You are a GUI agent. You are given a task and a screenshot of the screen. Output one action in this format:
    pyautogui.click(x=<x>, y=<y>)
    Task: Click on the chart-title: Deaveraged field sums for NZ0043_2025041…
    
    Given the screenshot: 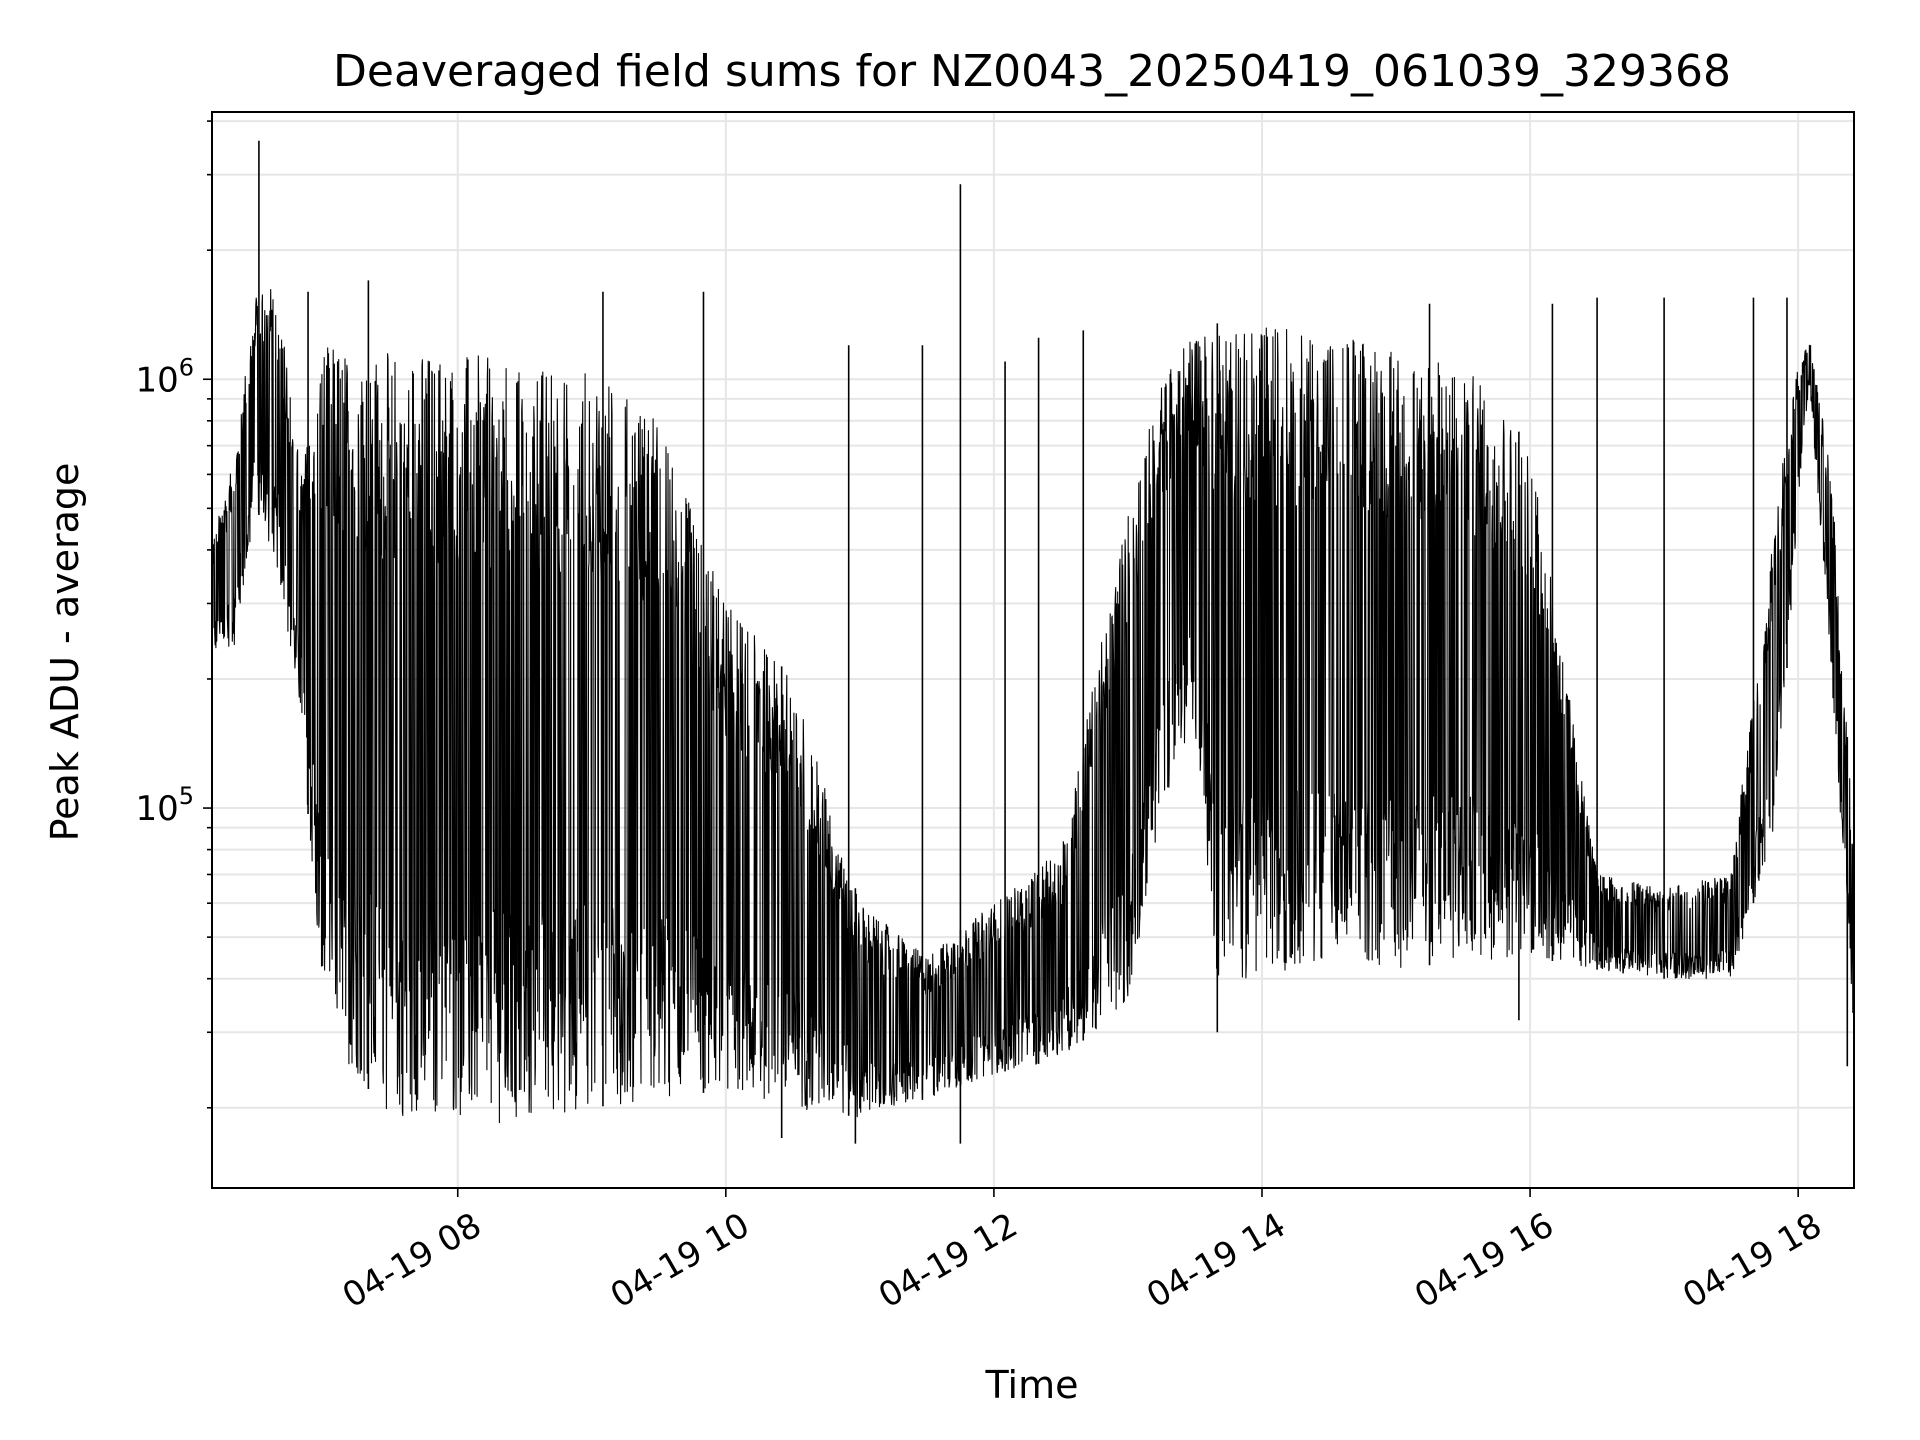 What is the action you would take?
    pyautogui.click(x=1032, y=71)
    